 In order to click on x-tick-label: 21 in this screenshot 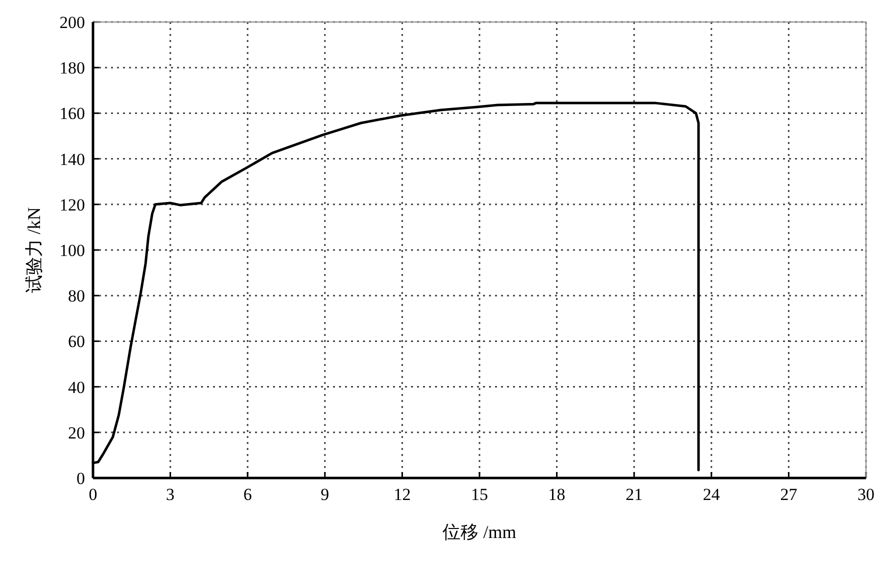, I will do `click(634, 494)`.